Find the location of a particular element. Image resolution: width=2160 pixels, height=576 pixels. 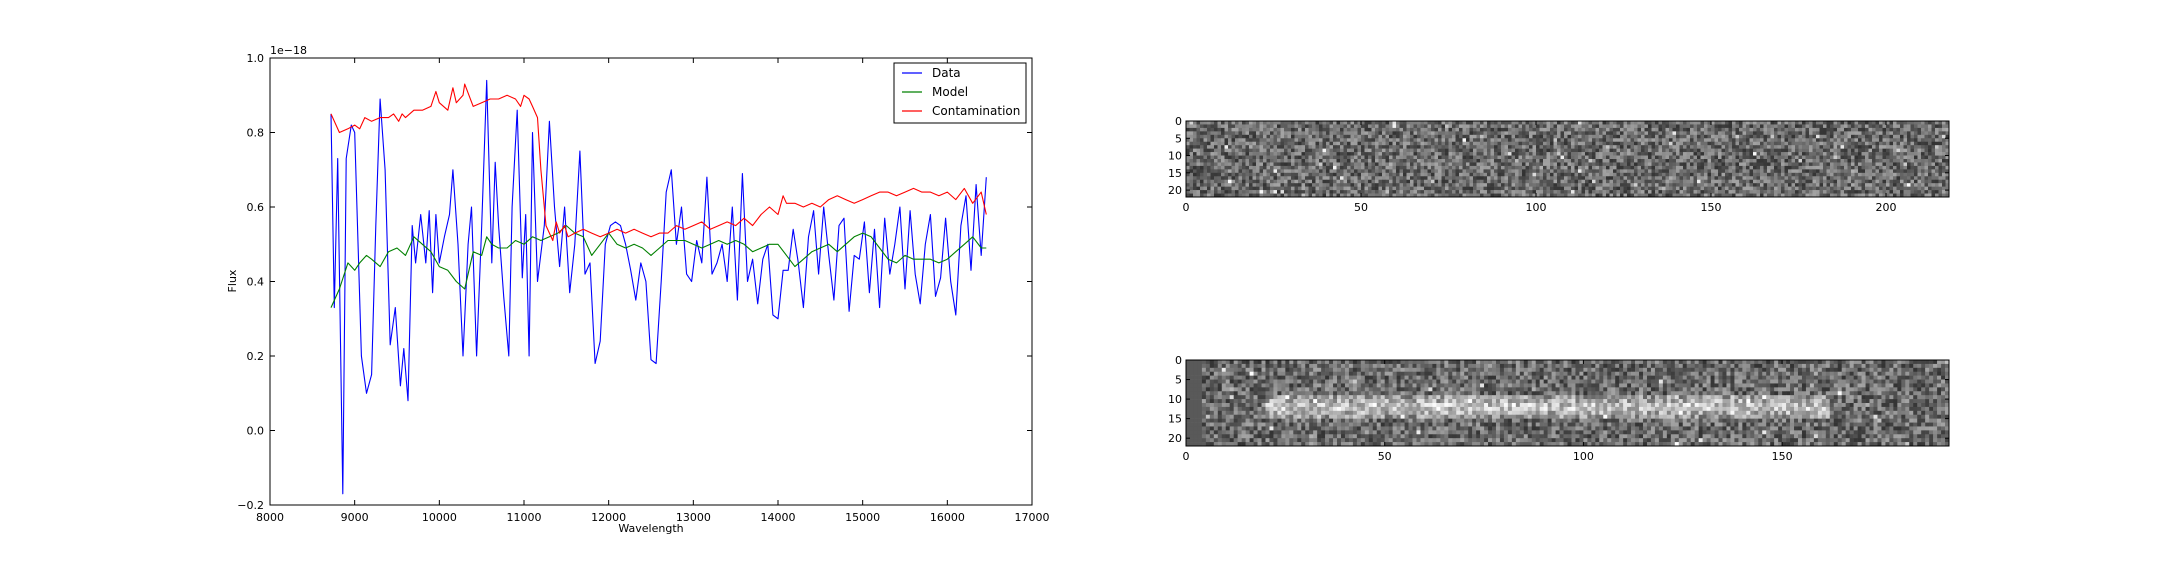

legend-label-model: Model is located at coordinates (950, 92).